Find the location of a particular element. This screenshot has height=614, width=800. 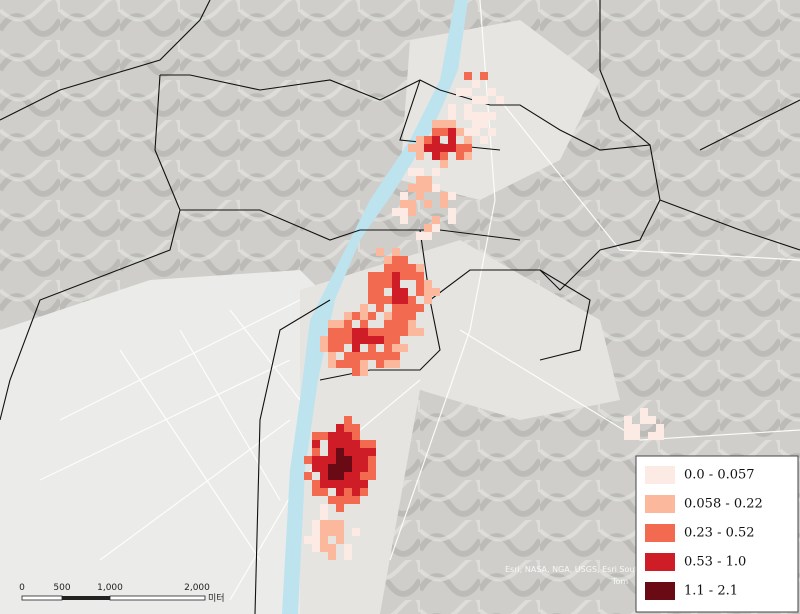

scale-unit: 미터 is located at coordinates (216, 598).